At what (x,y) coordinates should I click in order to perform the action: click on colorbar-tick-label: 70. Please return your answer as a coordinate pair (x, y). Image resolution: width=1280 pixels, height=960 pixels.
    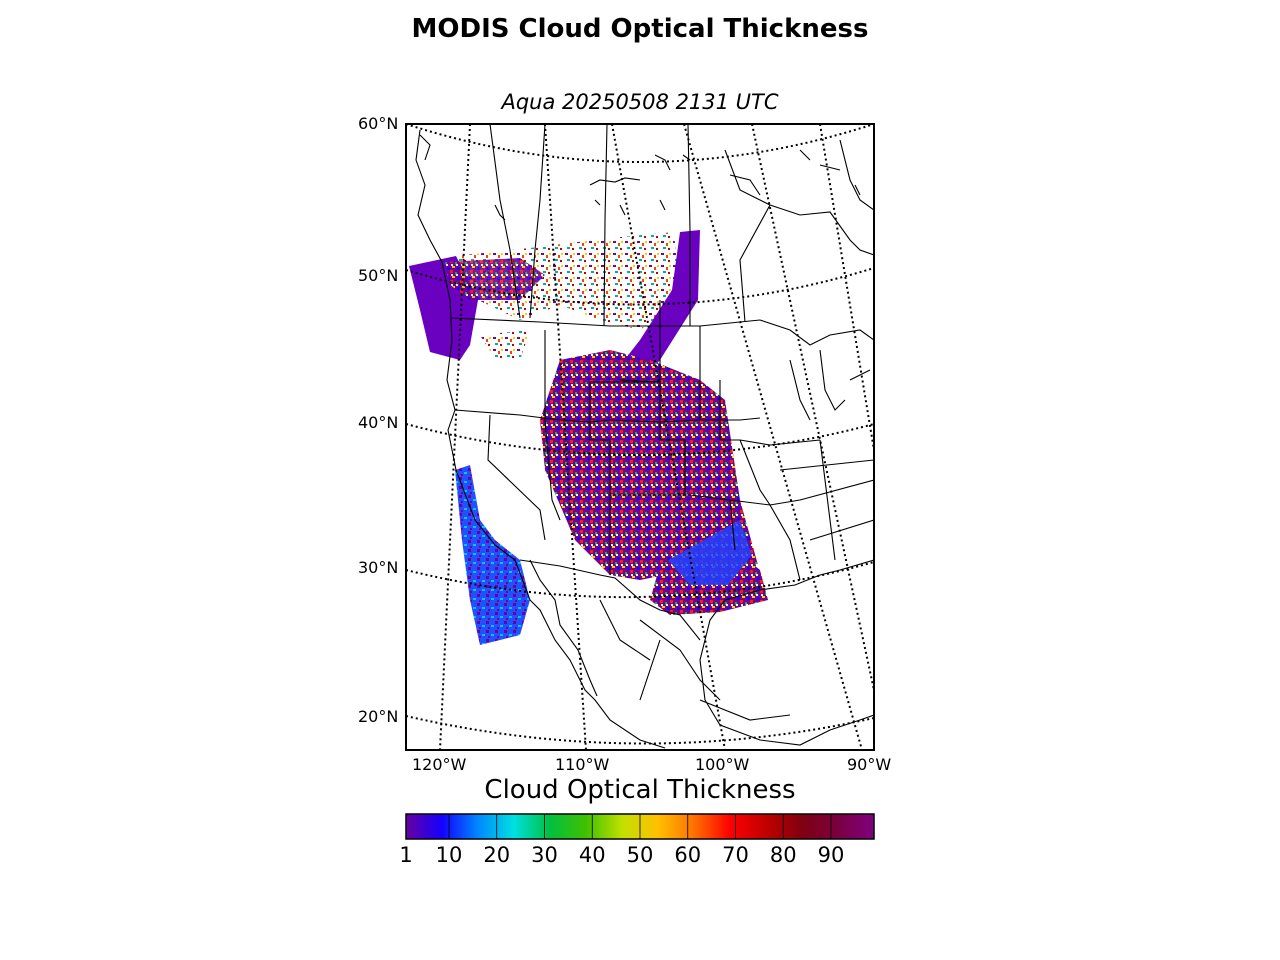
    Looking at the image, I should click on (735, 855).